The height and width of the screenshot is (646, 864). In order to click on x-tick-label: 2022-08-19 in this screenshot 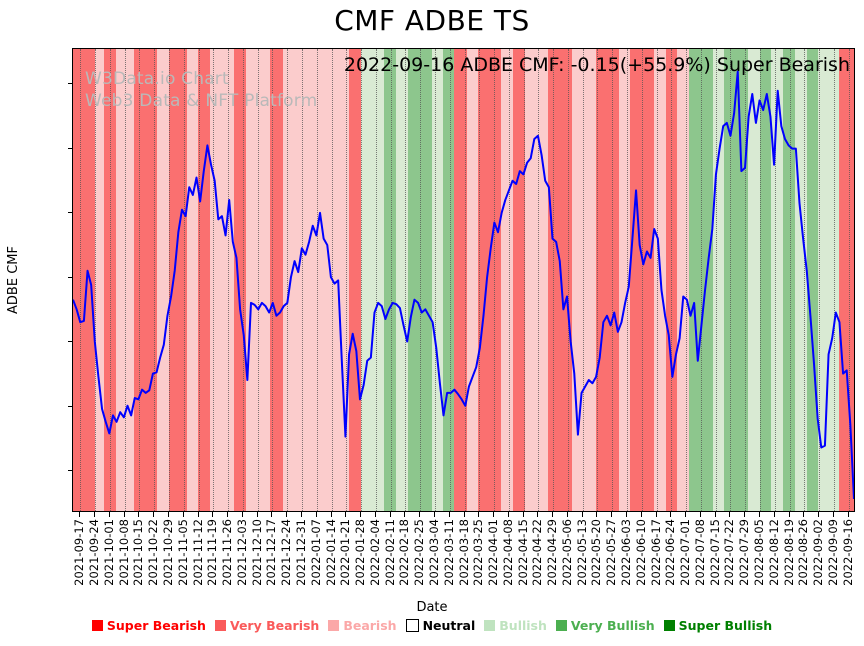, I will do `click(788, 552)`.